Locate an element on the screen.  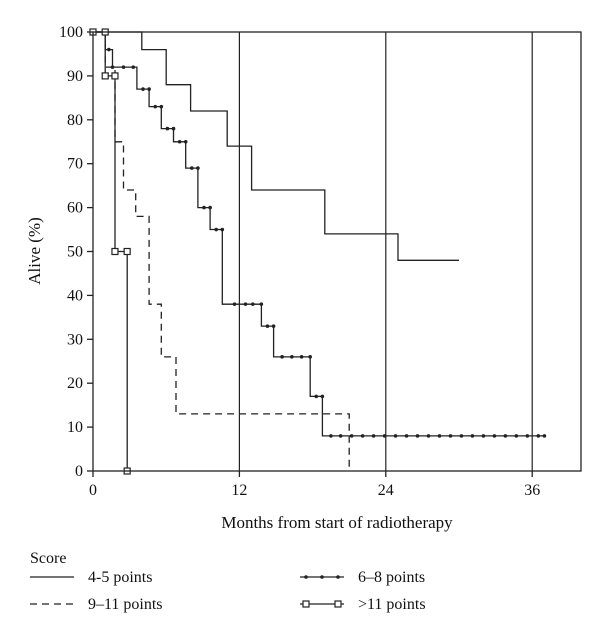
y-tick-label: 0 is located at coordinates (79, 471).